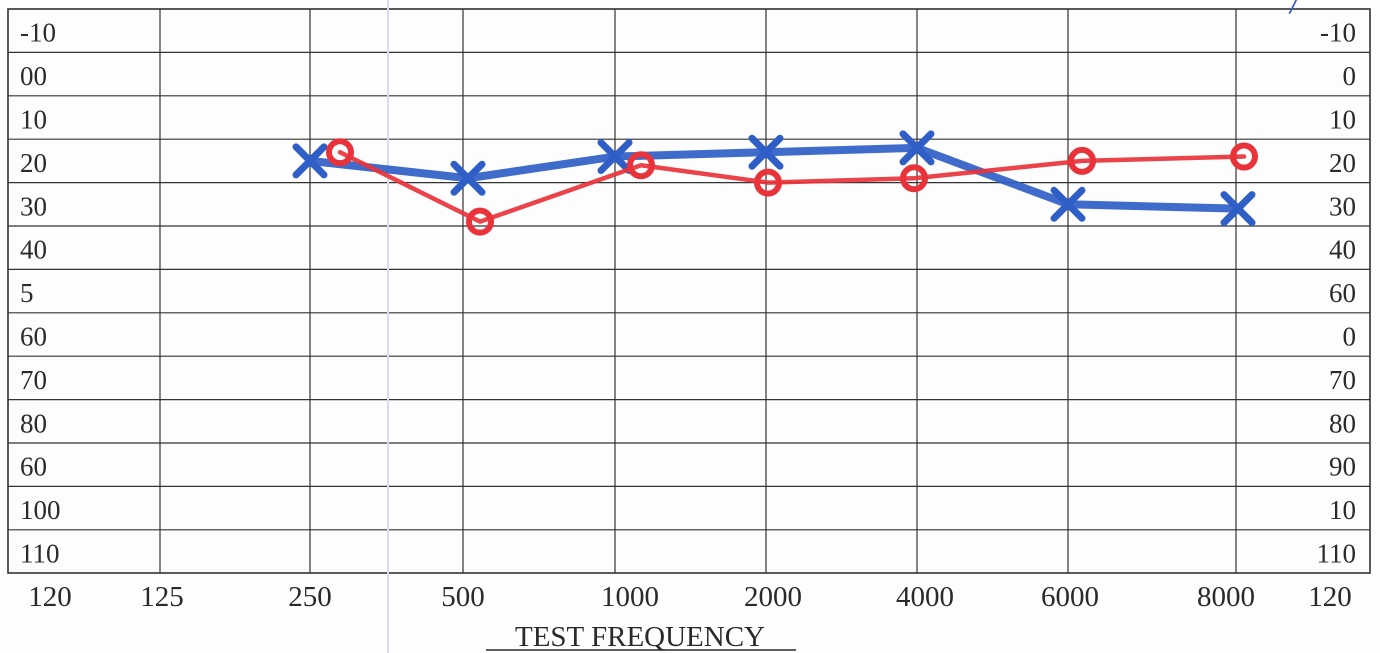 The width and height of the screenshot is (1380, 653). I want to click on right-tick-label: 90, so click(1342, 467).